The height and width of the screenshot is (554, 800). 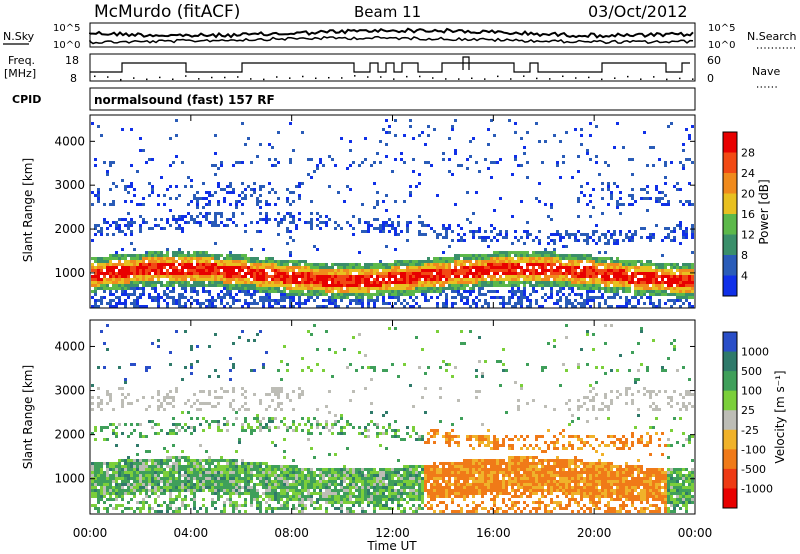 What do you see at coordinates (184, 100) in the screenshot?
I see `cpid-mode: normalsound (fast) 157 RF` at bounding box center [184, 100].